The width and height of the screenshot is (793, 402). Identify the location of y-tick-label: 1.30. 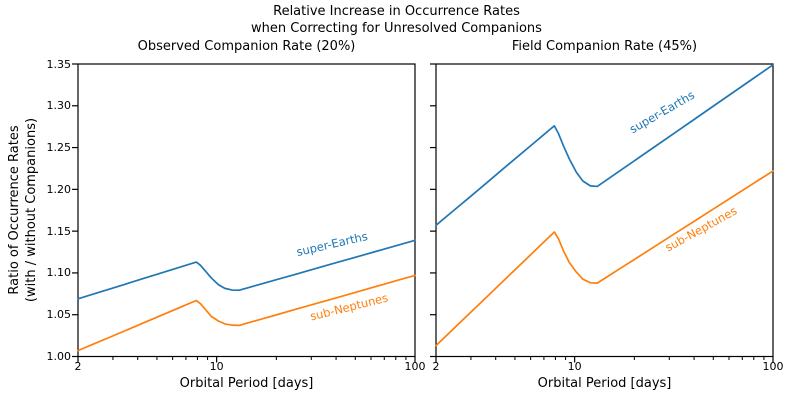
(59, 106).